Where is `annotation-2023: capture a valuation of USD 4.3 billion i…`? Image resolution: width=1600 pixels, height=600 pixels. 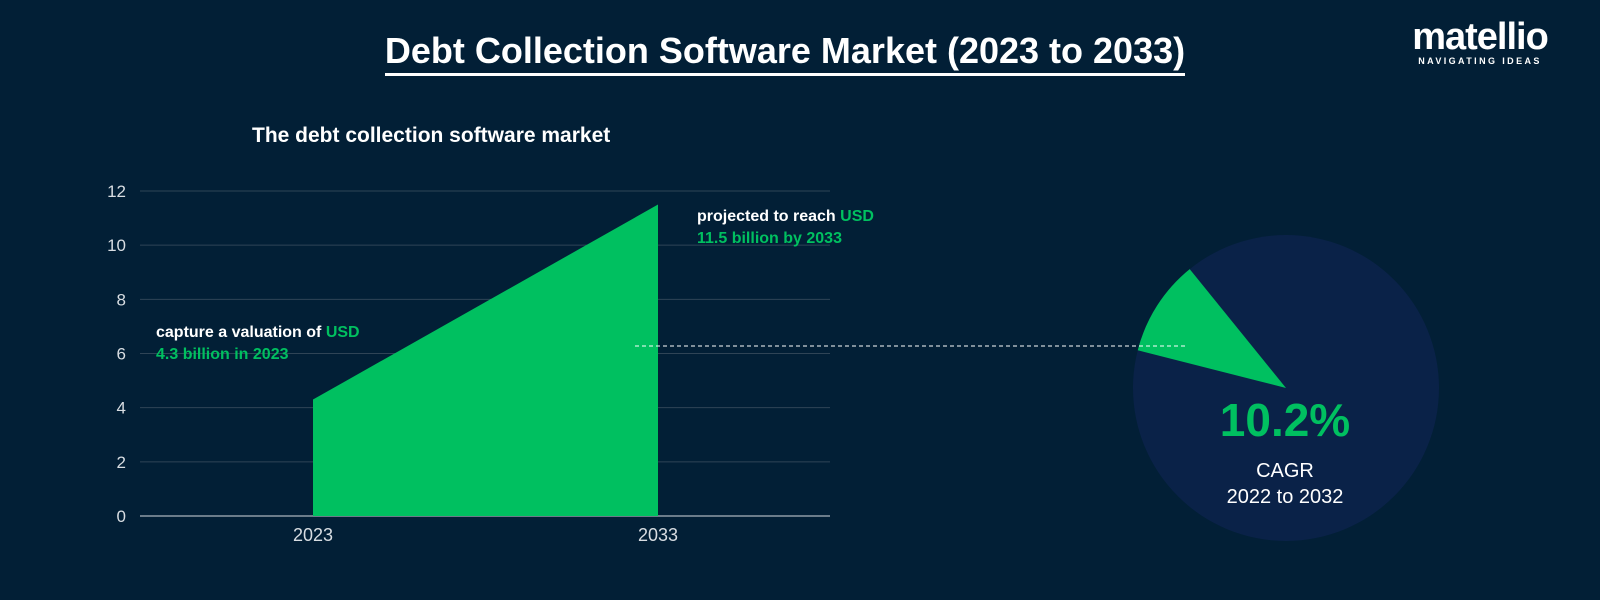 annotation-2023: capture a valuation of USD 4.3 billion i… is located at coordinates (258, 343).